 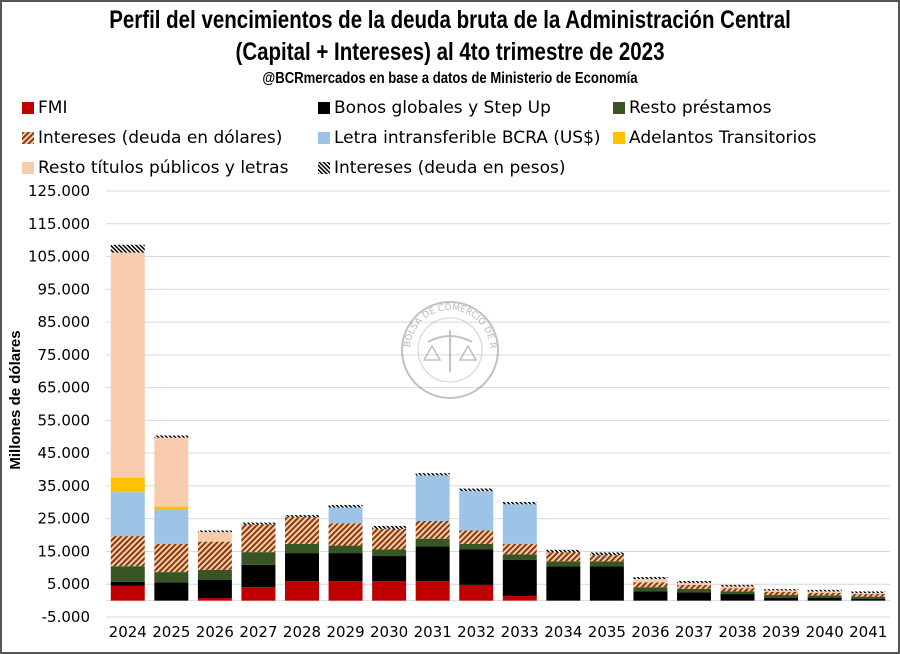 I want to click on bar-stack-2026, so click(x=214, y=565).